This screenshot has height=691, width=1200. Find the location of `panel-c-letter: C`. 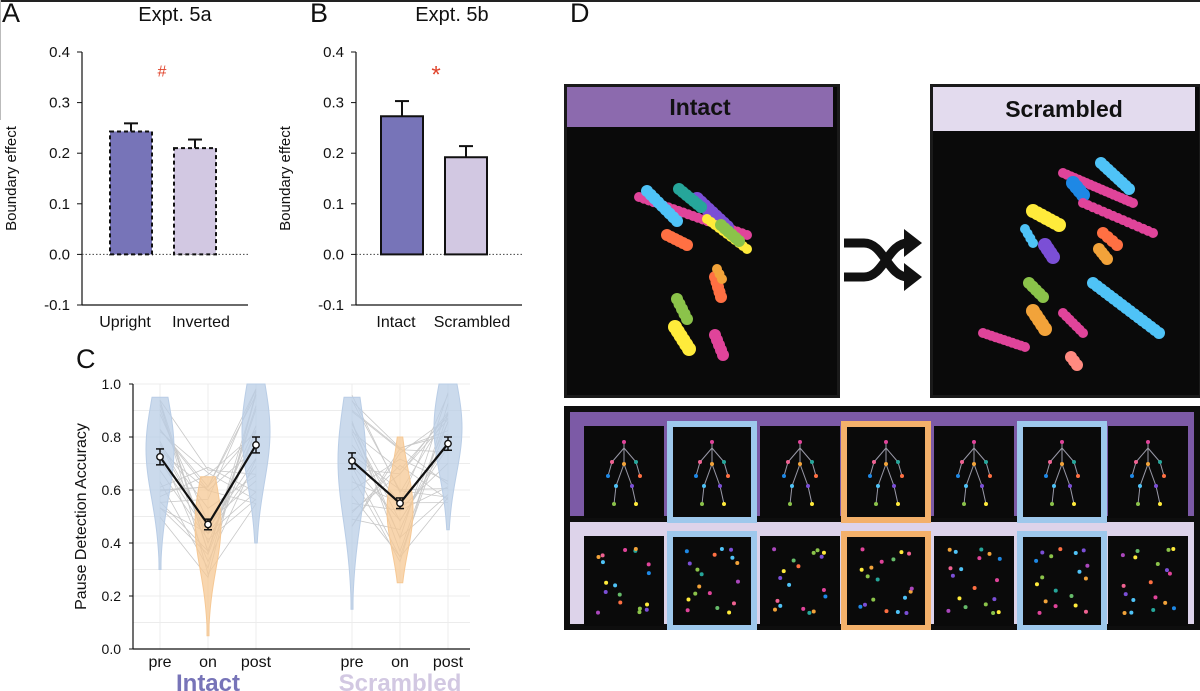

panel-c-letter: C is located at coordinates (86, 359).